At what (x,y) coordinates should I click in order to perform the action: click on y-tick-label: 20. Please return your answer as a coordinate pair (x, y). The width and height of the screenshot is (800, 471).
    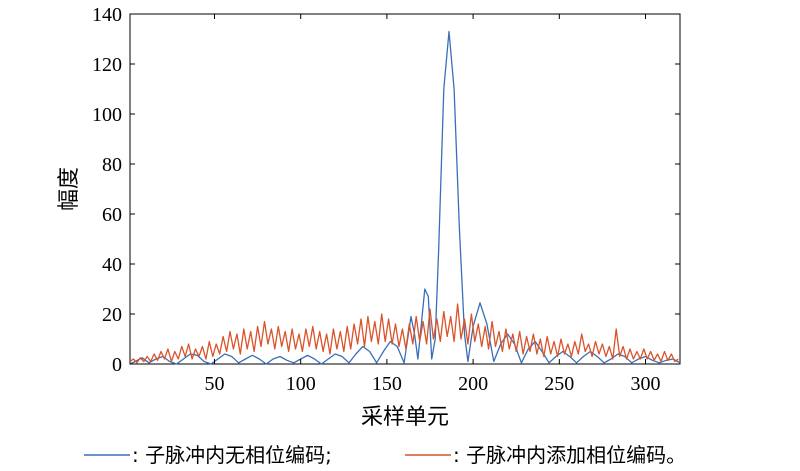
    Looking at the image, I should click on (112, 315).